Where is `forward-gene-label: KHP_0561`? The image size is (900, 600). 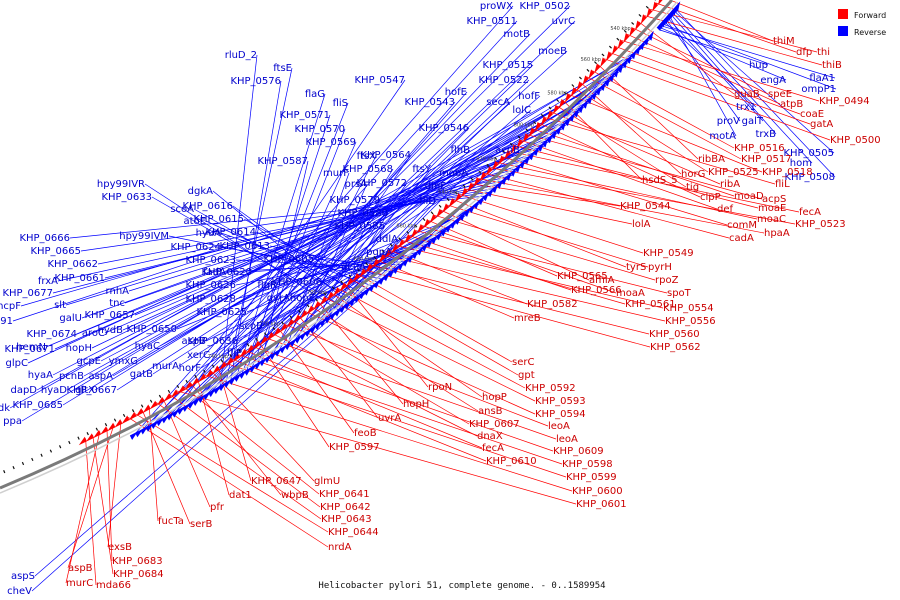 forward-gene-label: KHP_0561 is located at coordinates (650, 304).